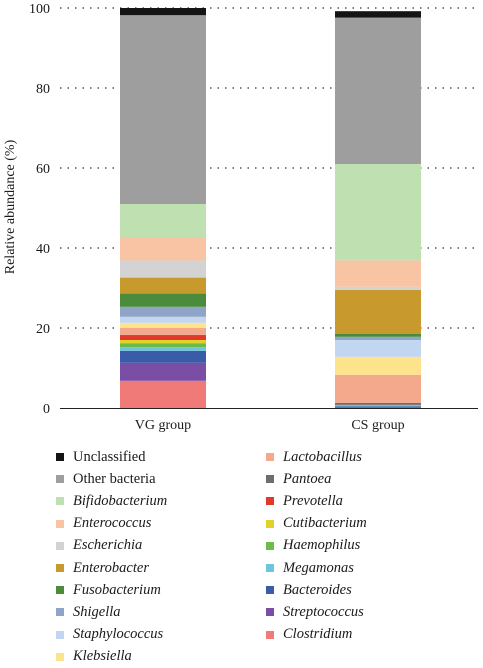 The height and width of the screenshot is (668, 483). Describe the element at coordinates (117, 590) in the screenshot. I see `legend-label: Fusobacterium` at that location.